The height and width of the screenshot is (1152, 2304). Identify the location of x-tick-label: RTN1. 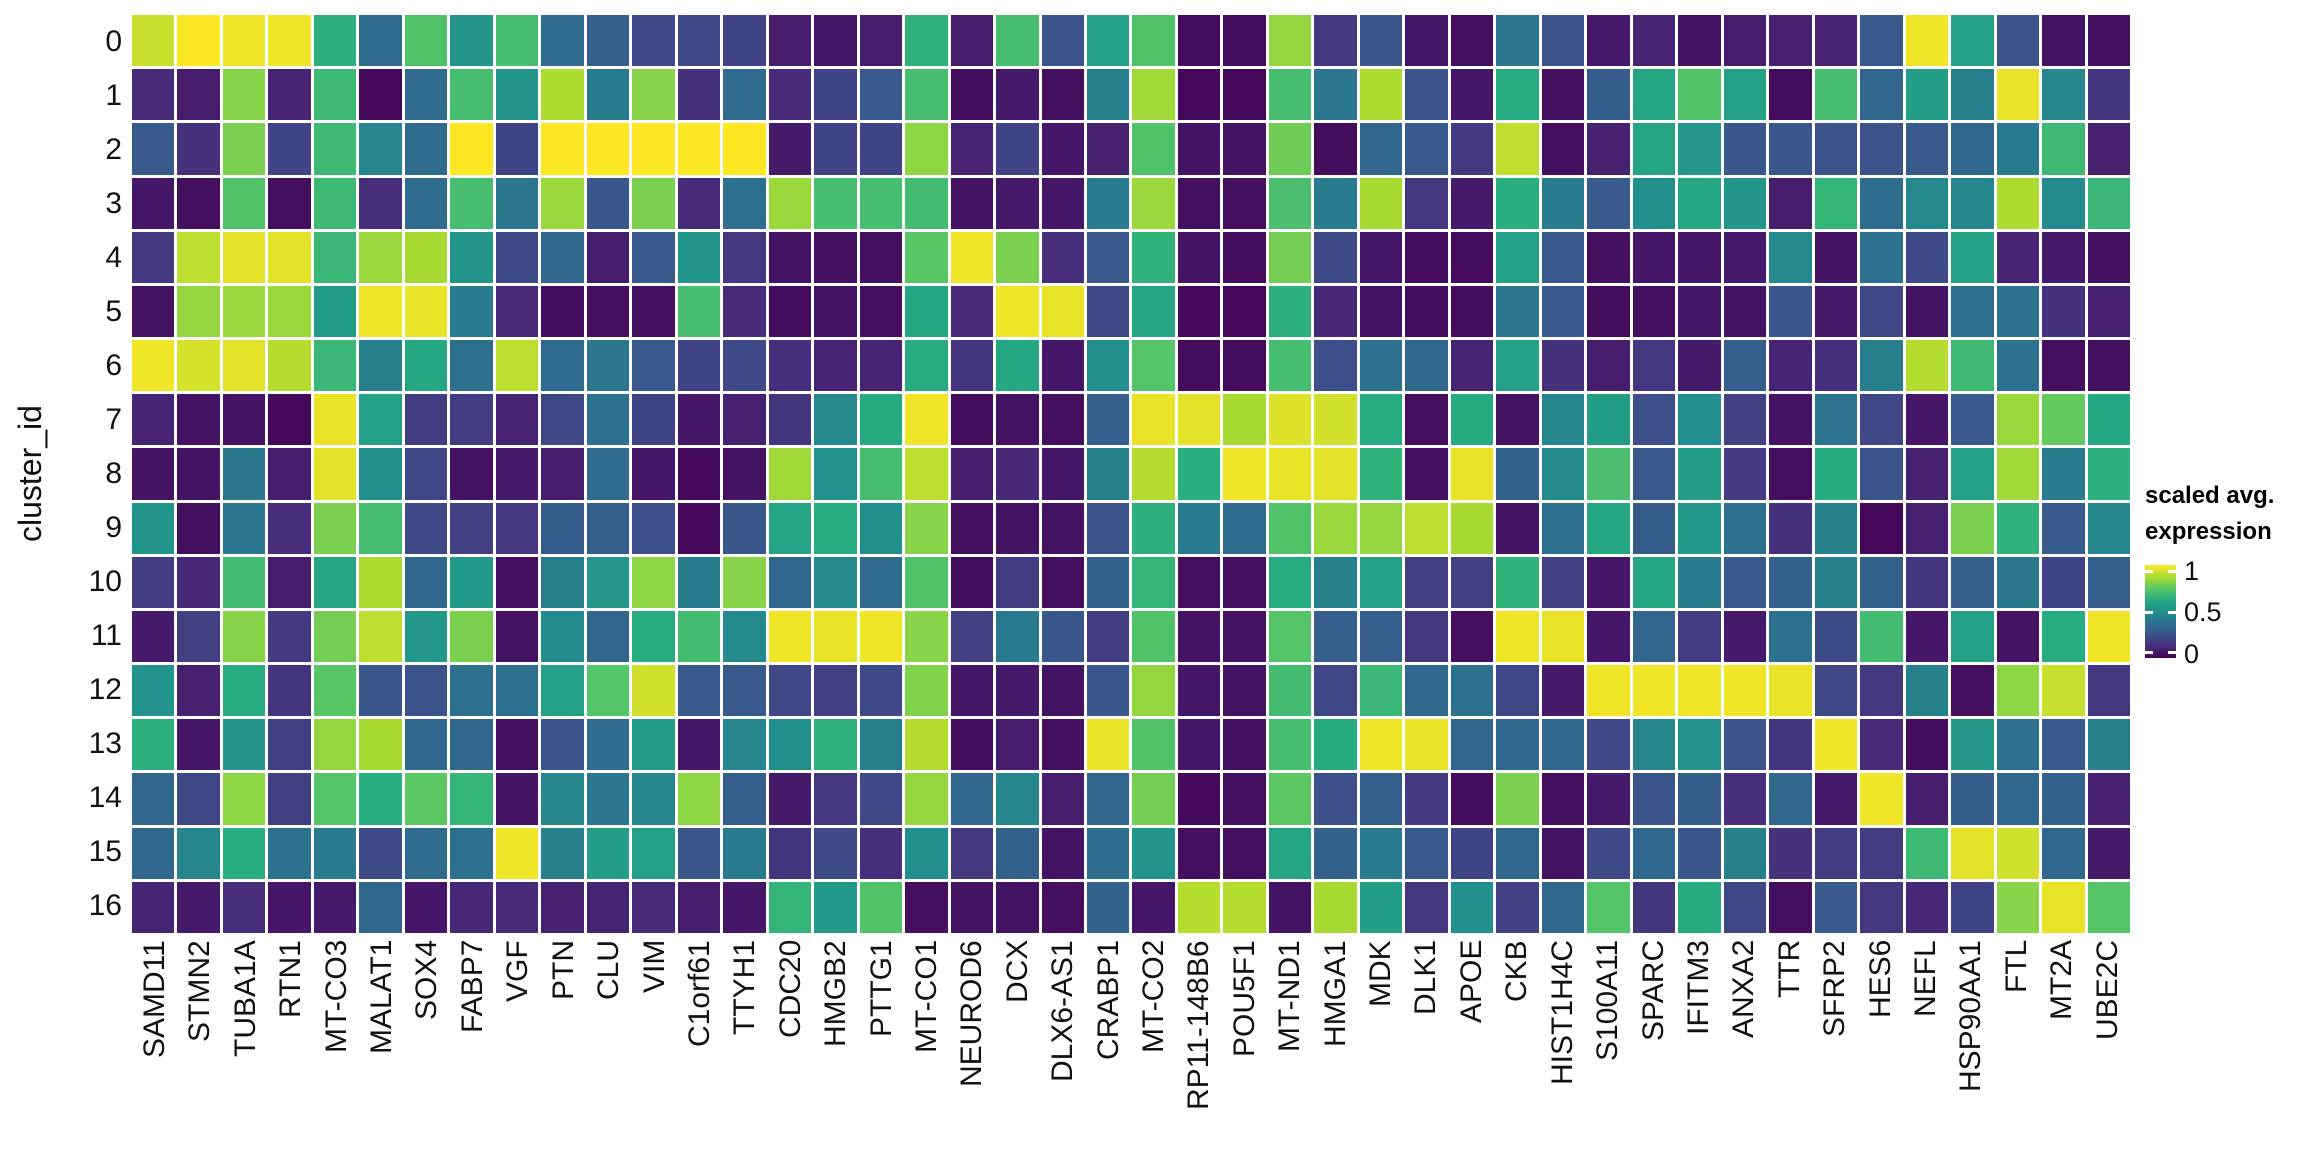
(291, 979).